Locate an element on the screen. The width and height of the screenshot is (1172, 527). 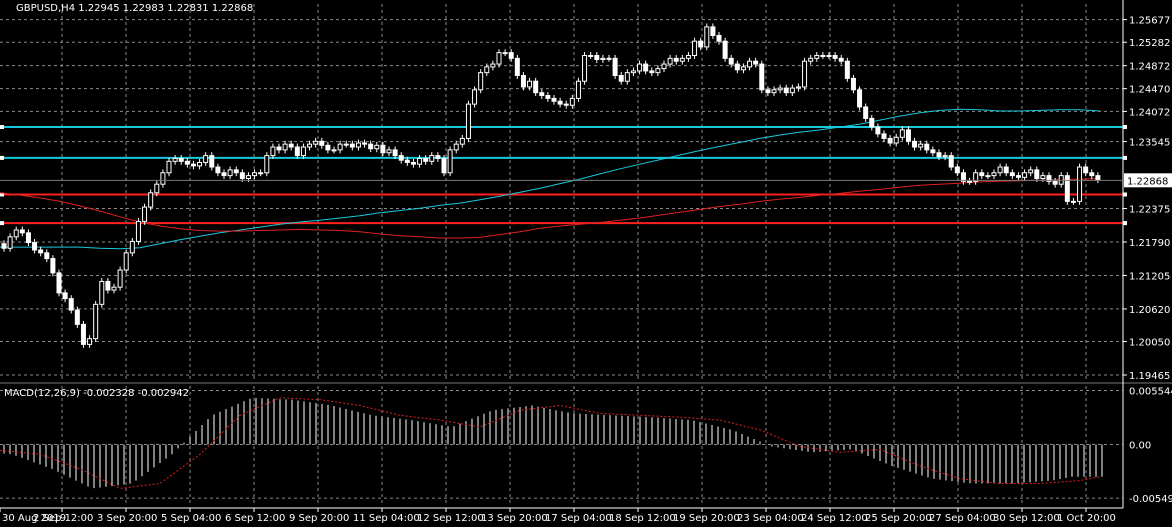
level-handle is located at coordinates (1125, 126).